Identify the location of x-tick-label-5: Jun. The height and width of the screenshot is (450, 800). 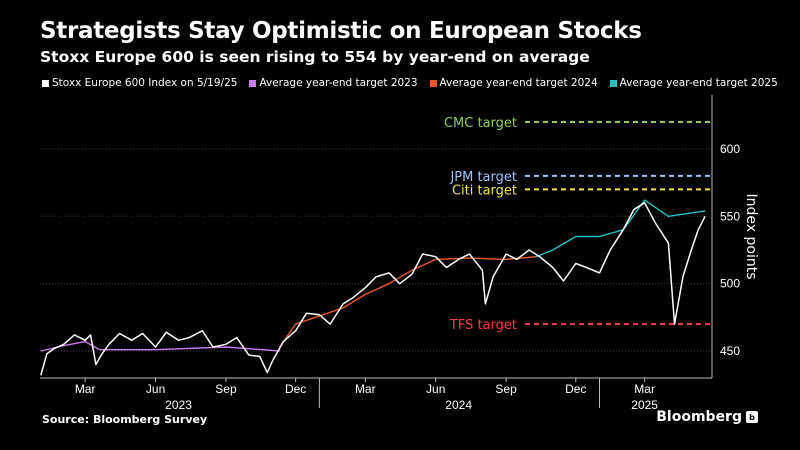
(435, 389).